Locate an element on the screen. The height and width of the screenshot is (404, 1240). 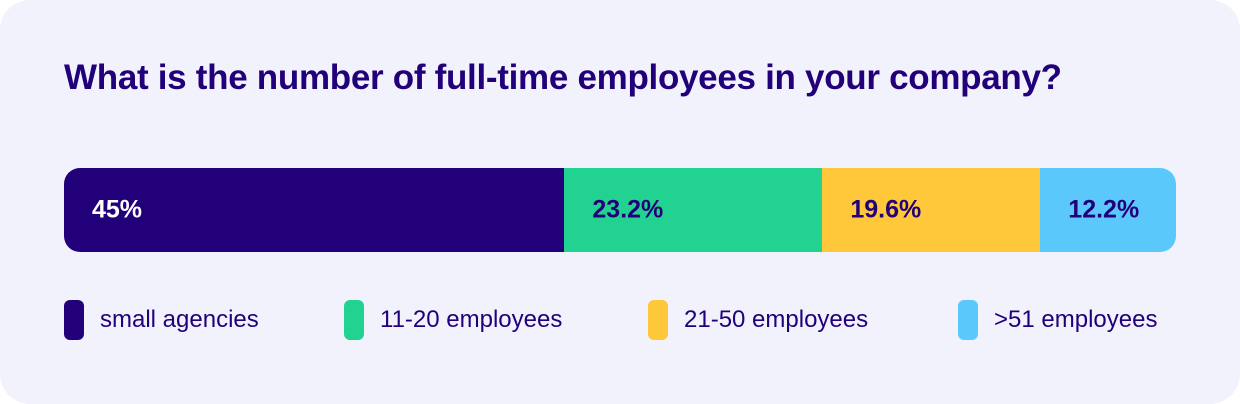
legend-label: small agencies is located at coordinates (179, 319).